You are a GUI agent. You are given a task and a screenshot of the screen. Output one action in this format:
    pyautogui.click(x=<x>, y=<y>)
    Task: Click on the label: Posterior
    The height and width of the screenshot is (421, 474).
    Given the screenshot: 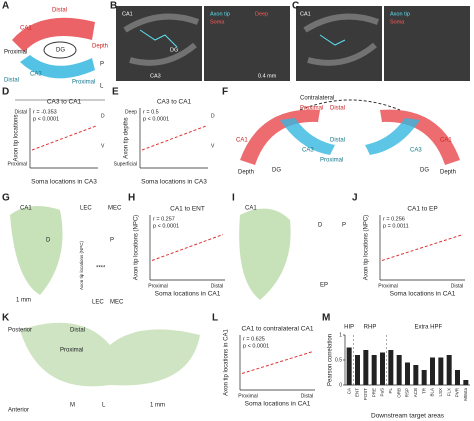 What is the action you would take?
    pyautogui.click(x=20, y=331)
    